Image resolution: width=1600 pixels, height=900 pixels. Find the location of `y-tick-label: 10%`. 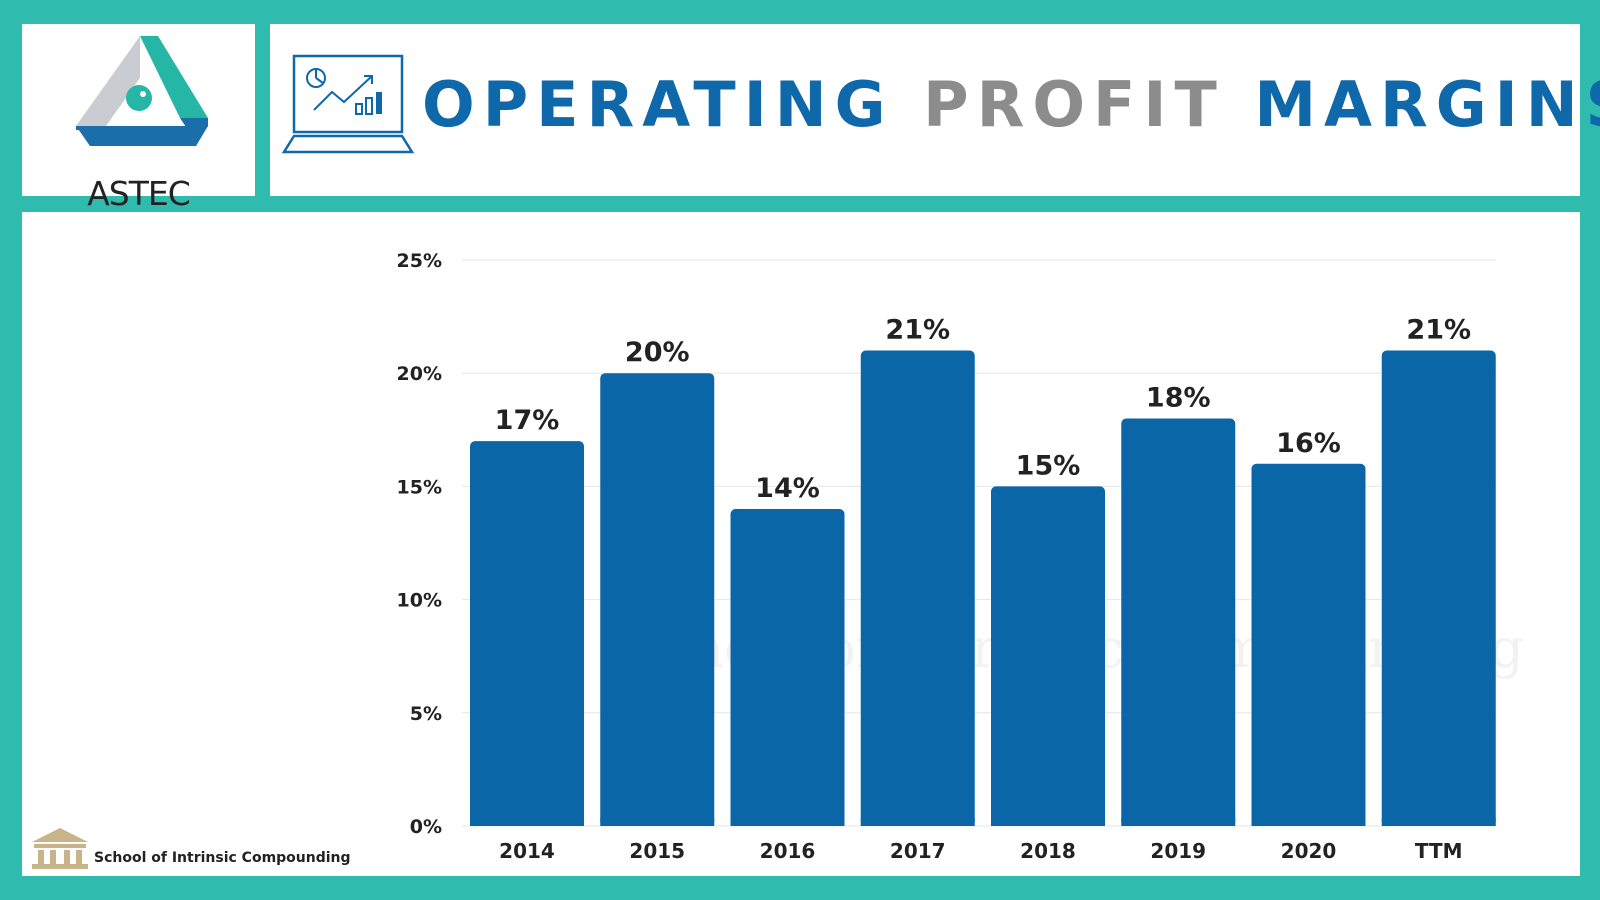

y-tick-label: 10% is located at coordinates (419, 601).